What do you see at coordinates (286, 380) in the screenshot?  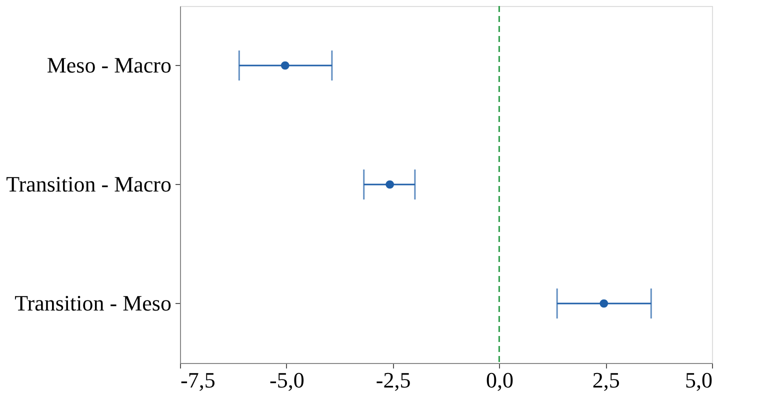 I see `x-tick-label: -5,0` at bounding box center [286, 380].